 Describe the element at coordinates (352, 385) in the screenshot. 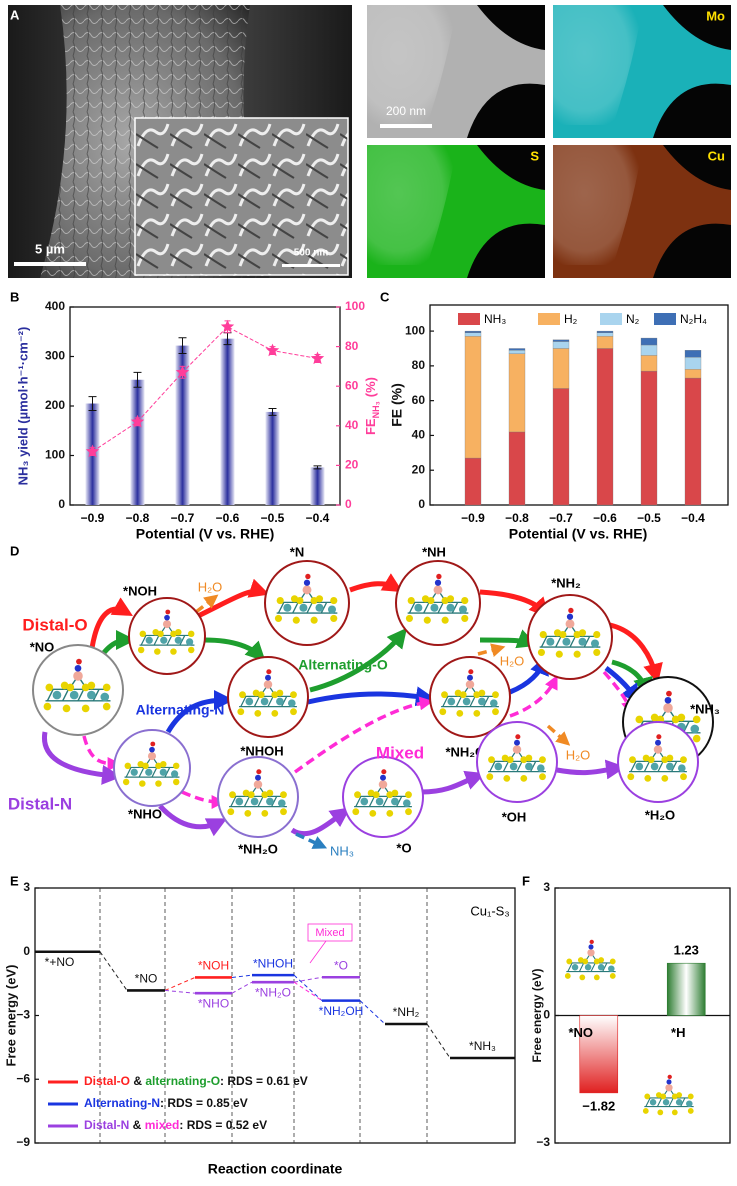

I see `y-tick-label: 60` at that location.